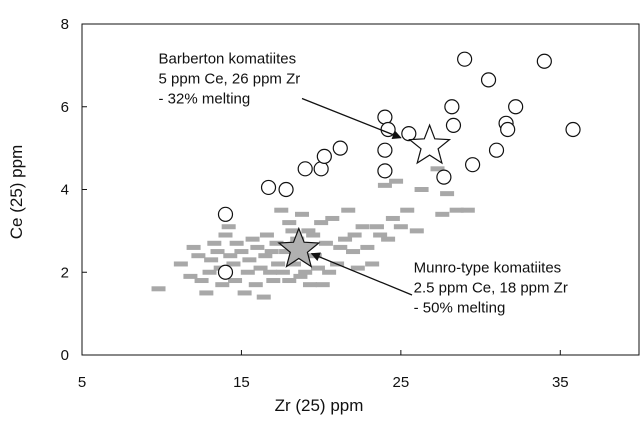  I want to click on x-axis-title: Zr (25) ppm, so click(319, 405).